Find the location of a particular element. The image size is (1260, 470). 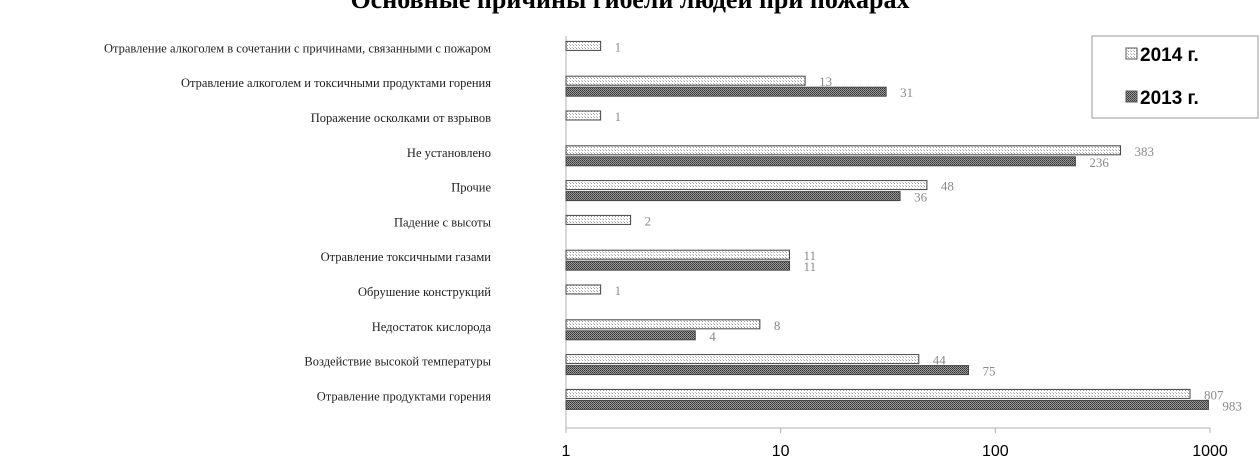

data-label-2014: 13 is located at coordinates (825, 81).